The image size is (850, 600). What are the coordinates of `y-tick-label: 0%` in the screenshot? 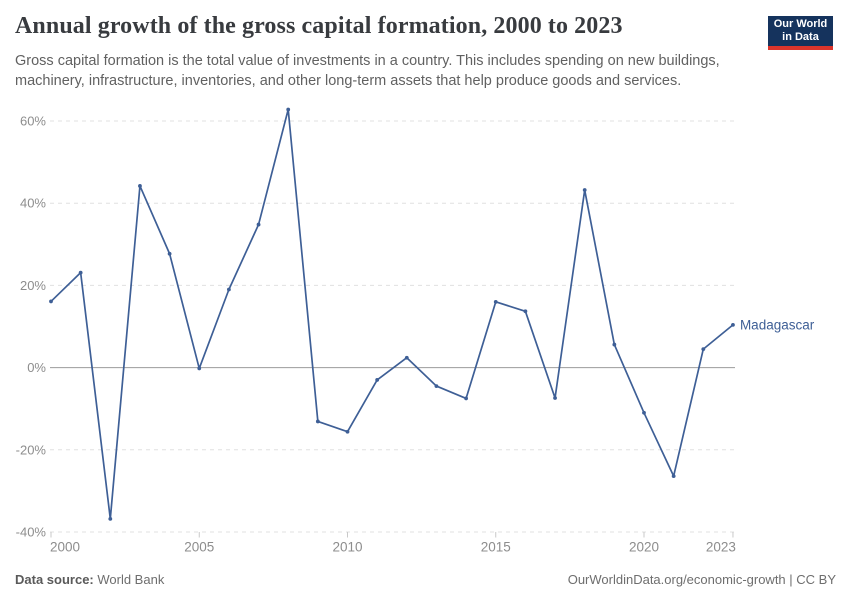 It's located at (36, 367).